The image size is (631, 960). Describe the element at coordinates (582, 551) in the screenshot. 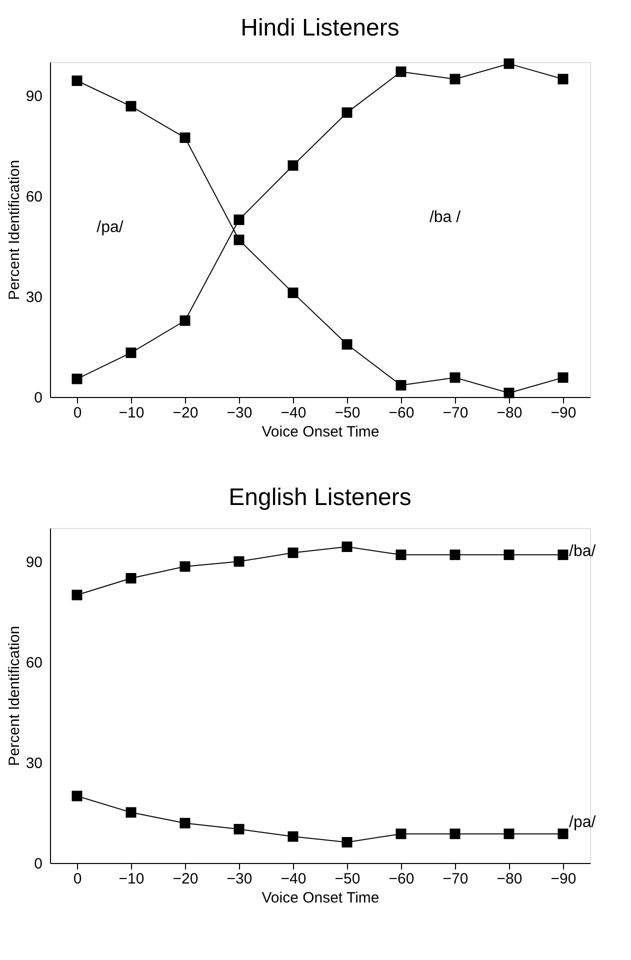

I see `series-label: /ba/` at that location.